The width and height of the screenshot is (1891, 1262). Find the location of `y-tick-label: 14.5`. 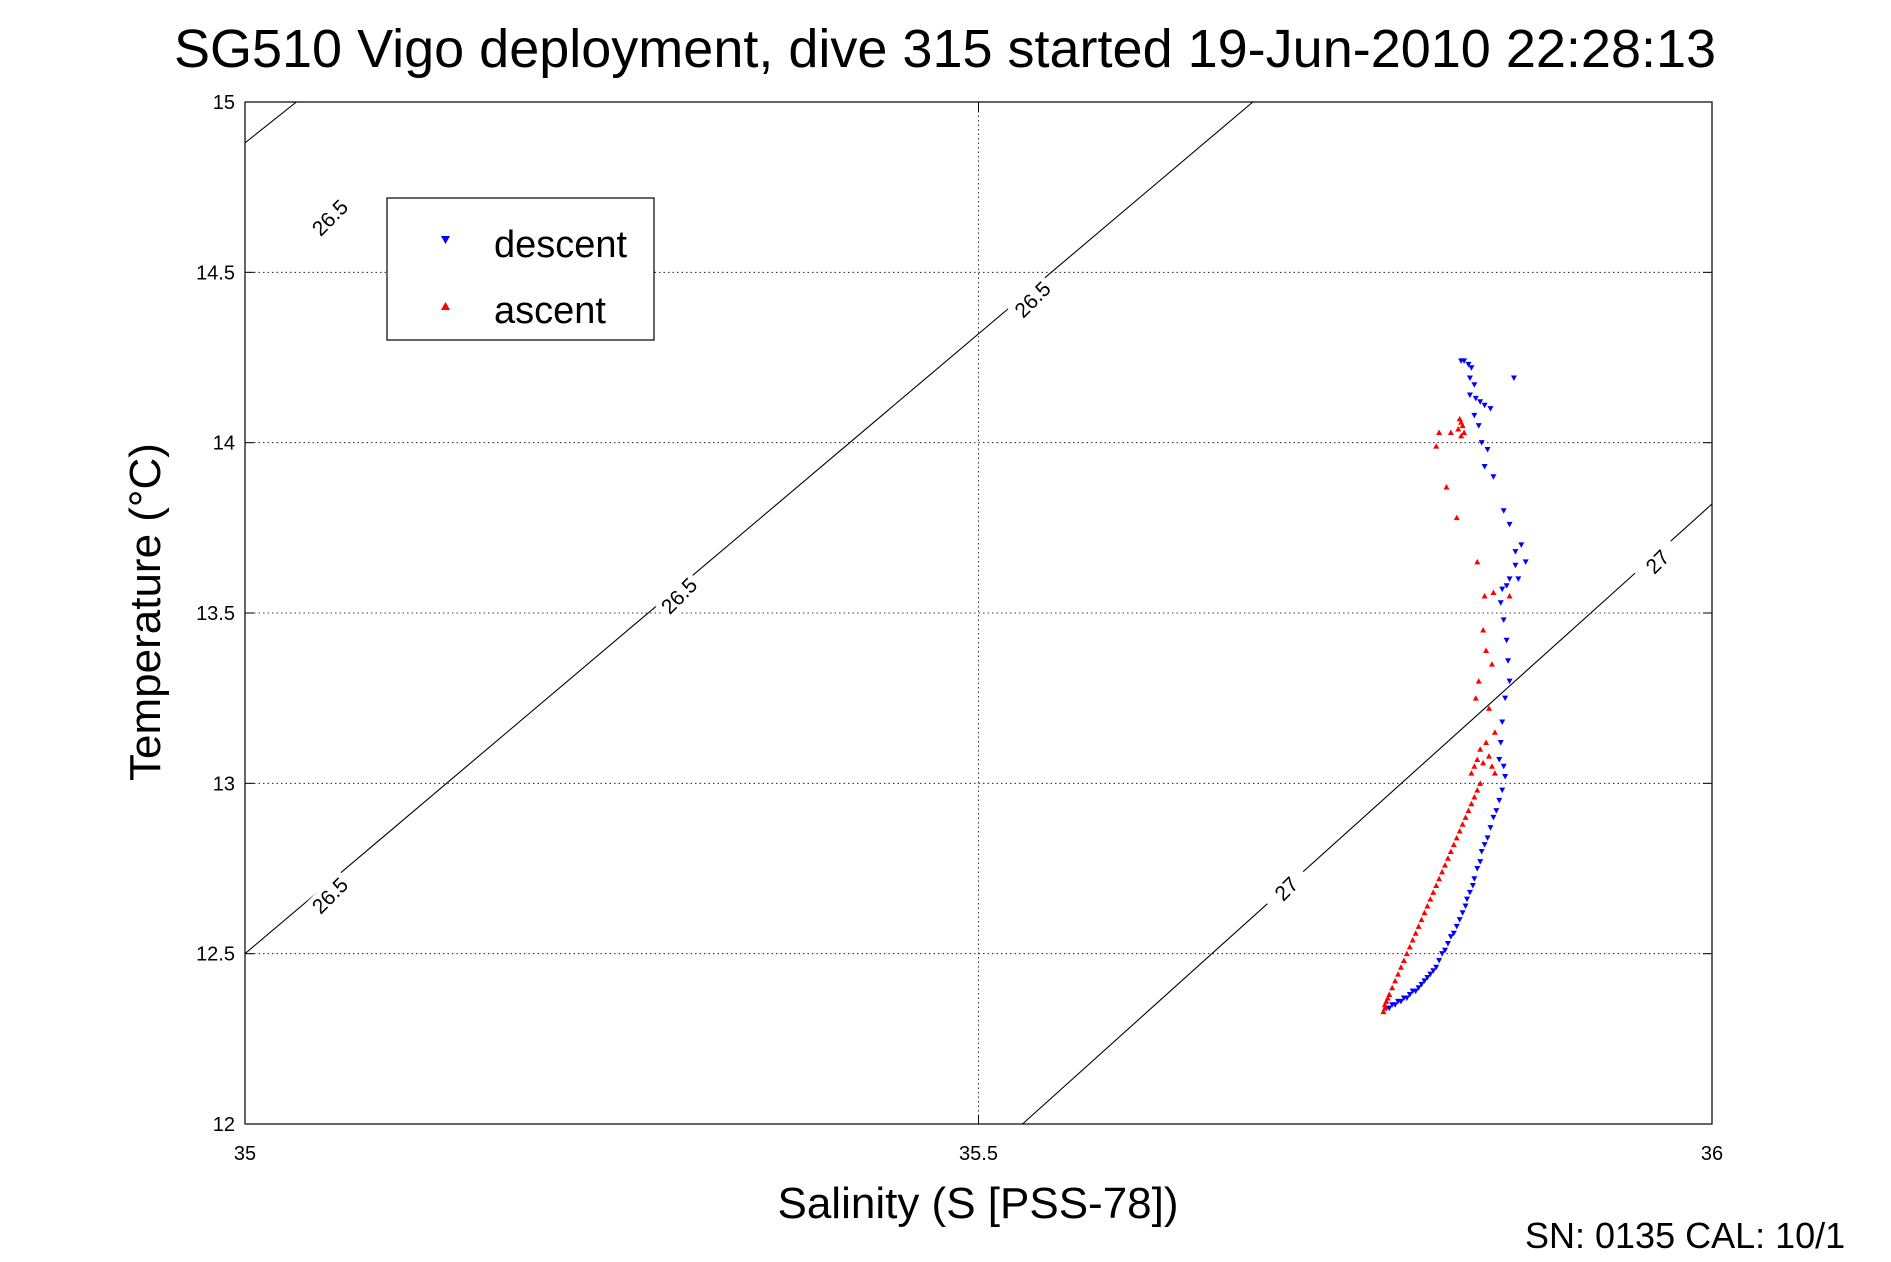

y-tick-label: 14.5 is located at coordinates (215, 273).